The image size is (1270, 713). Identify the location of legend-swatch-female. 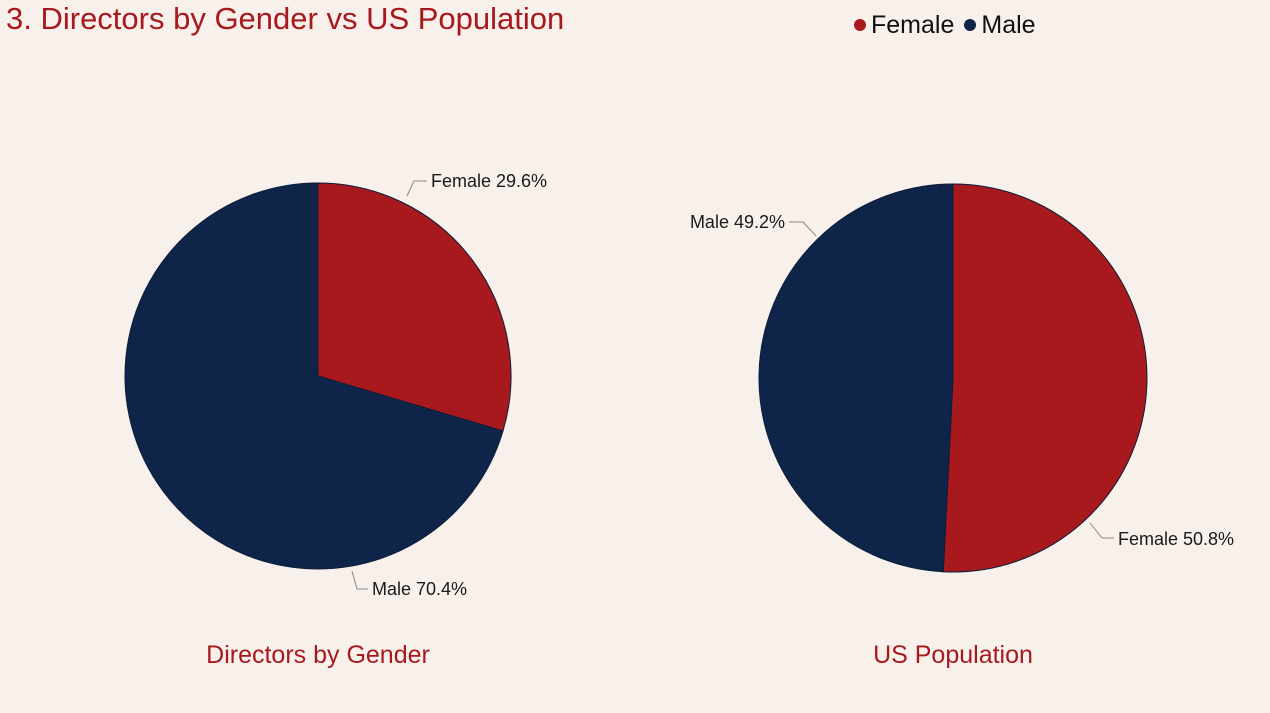
(860, 25).